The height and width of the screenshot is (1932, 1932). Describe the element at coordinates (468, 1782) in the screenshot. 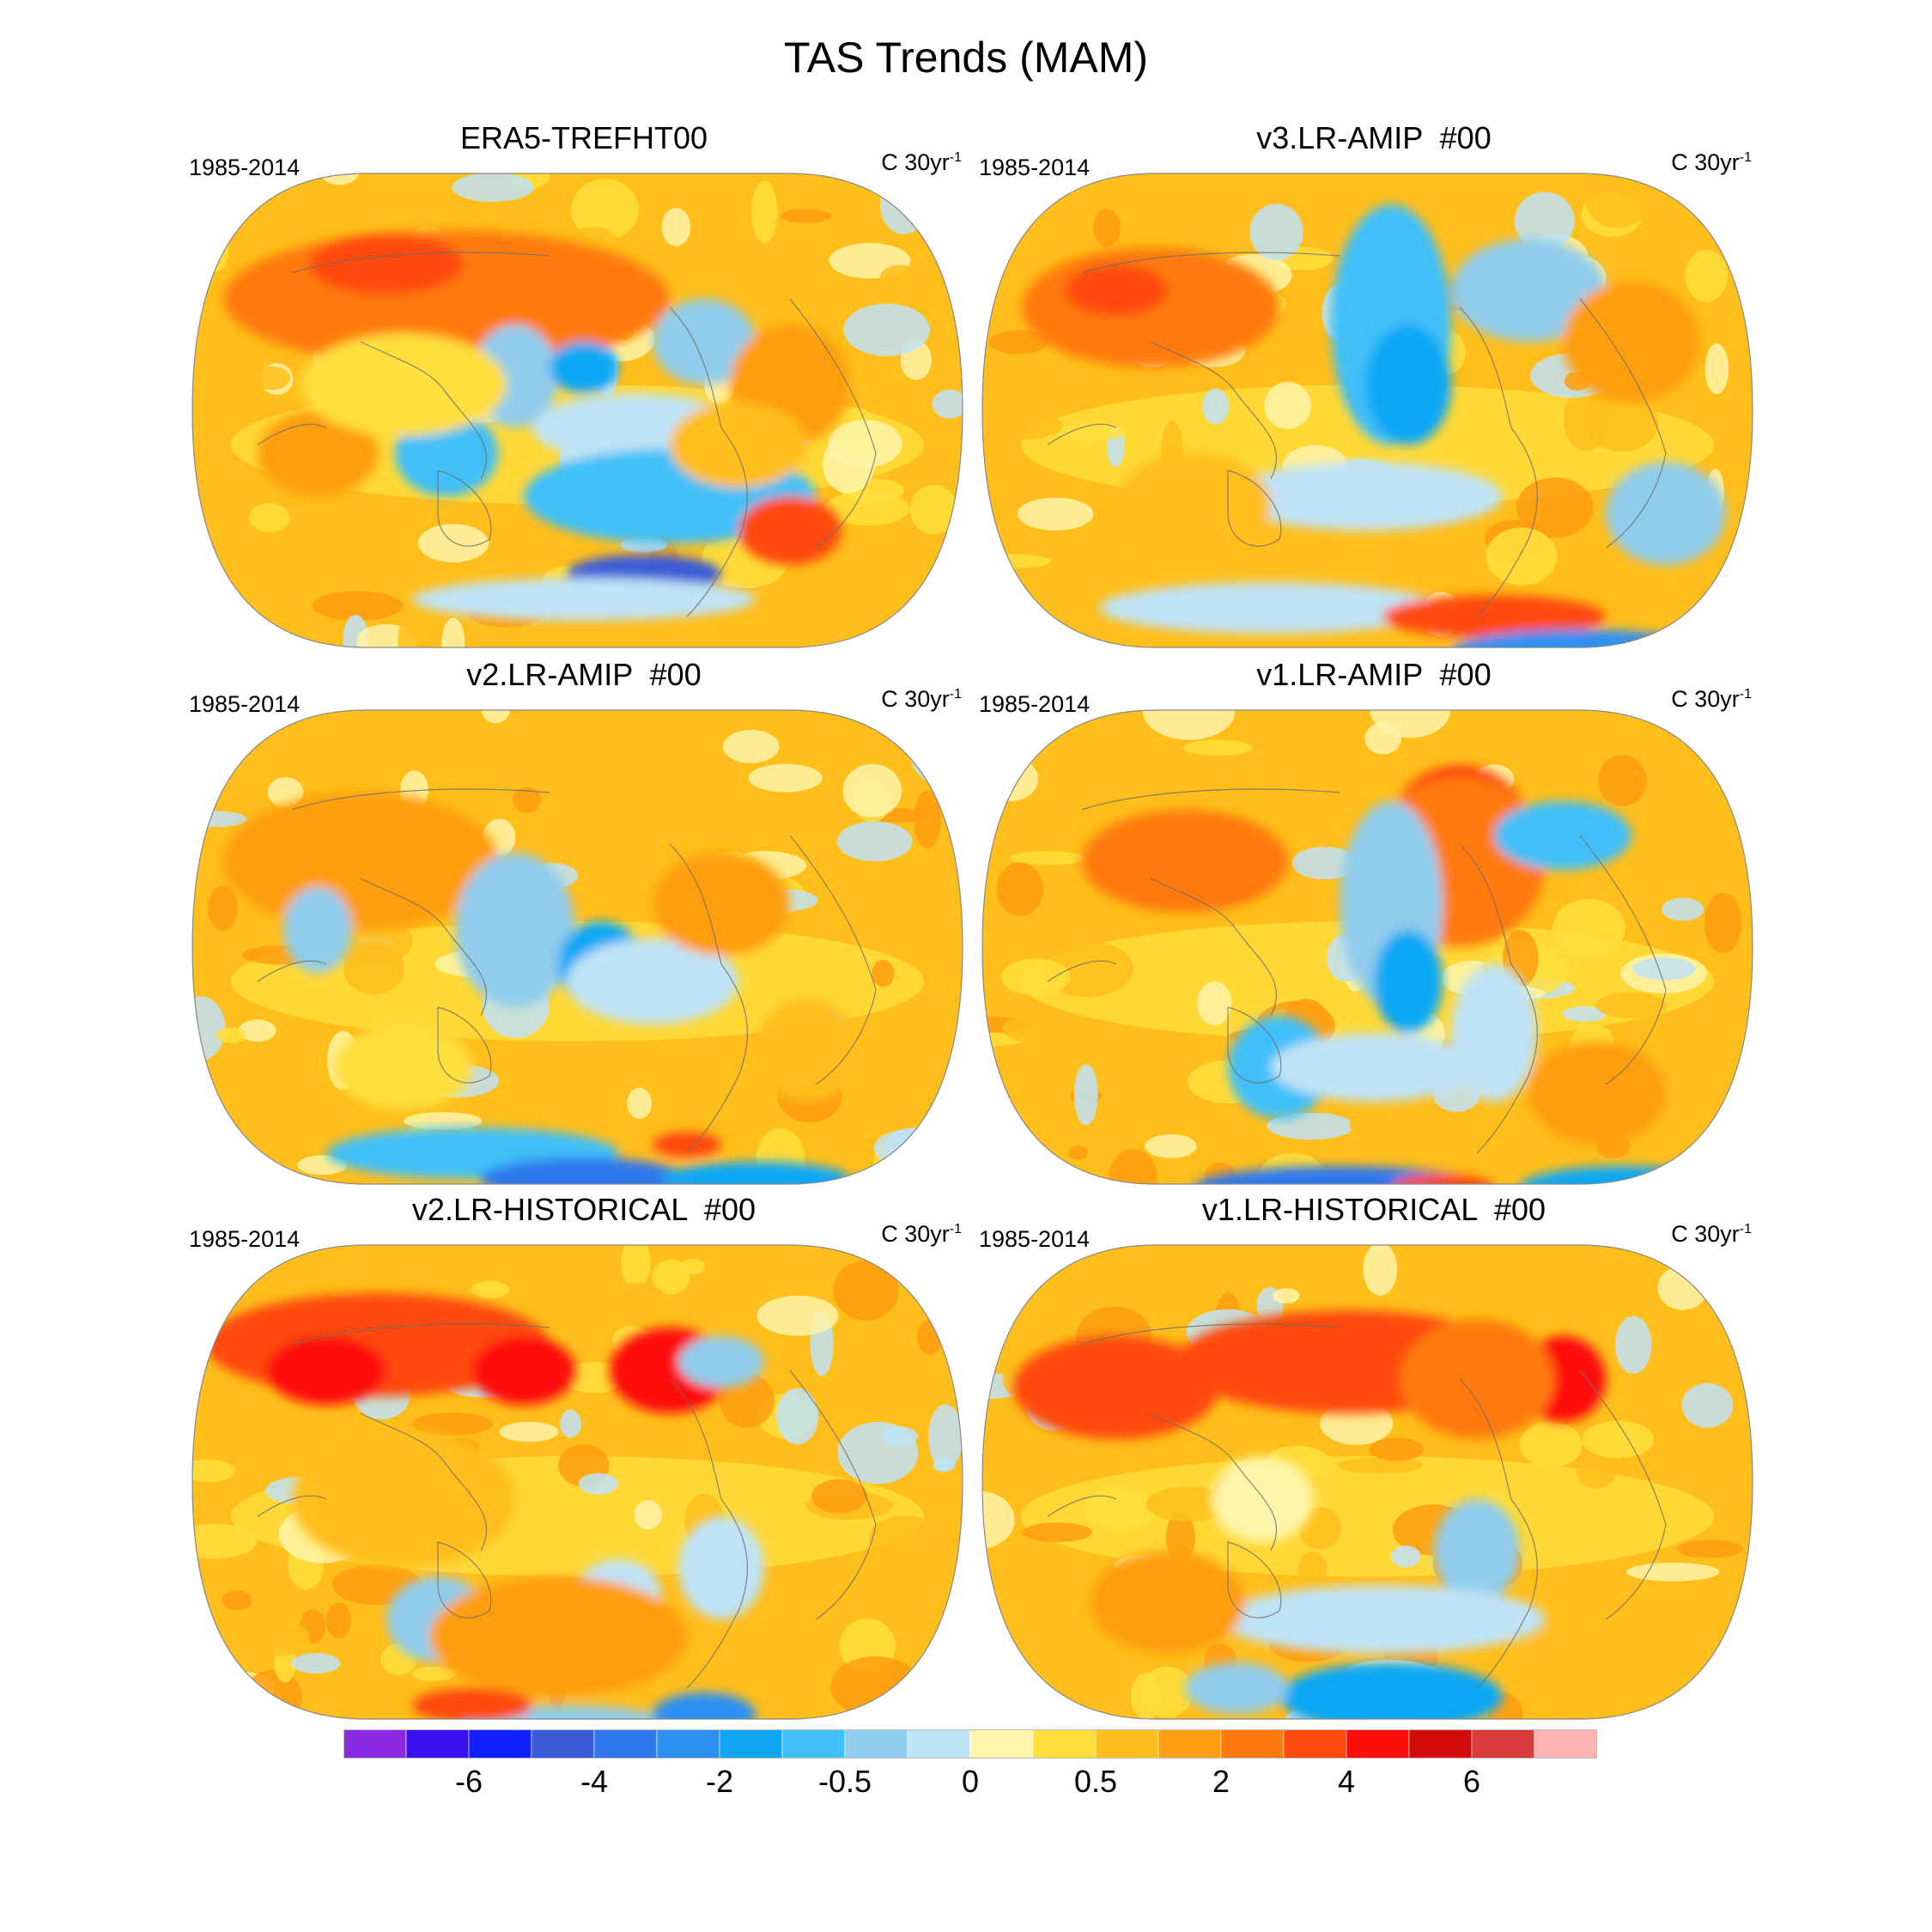

I see `colorbar-tick-label: -6` at that location.